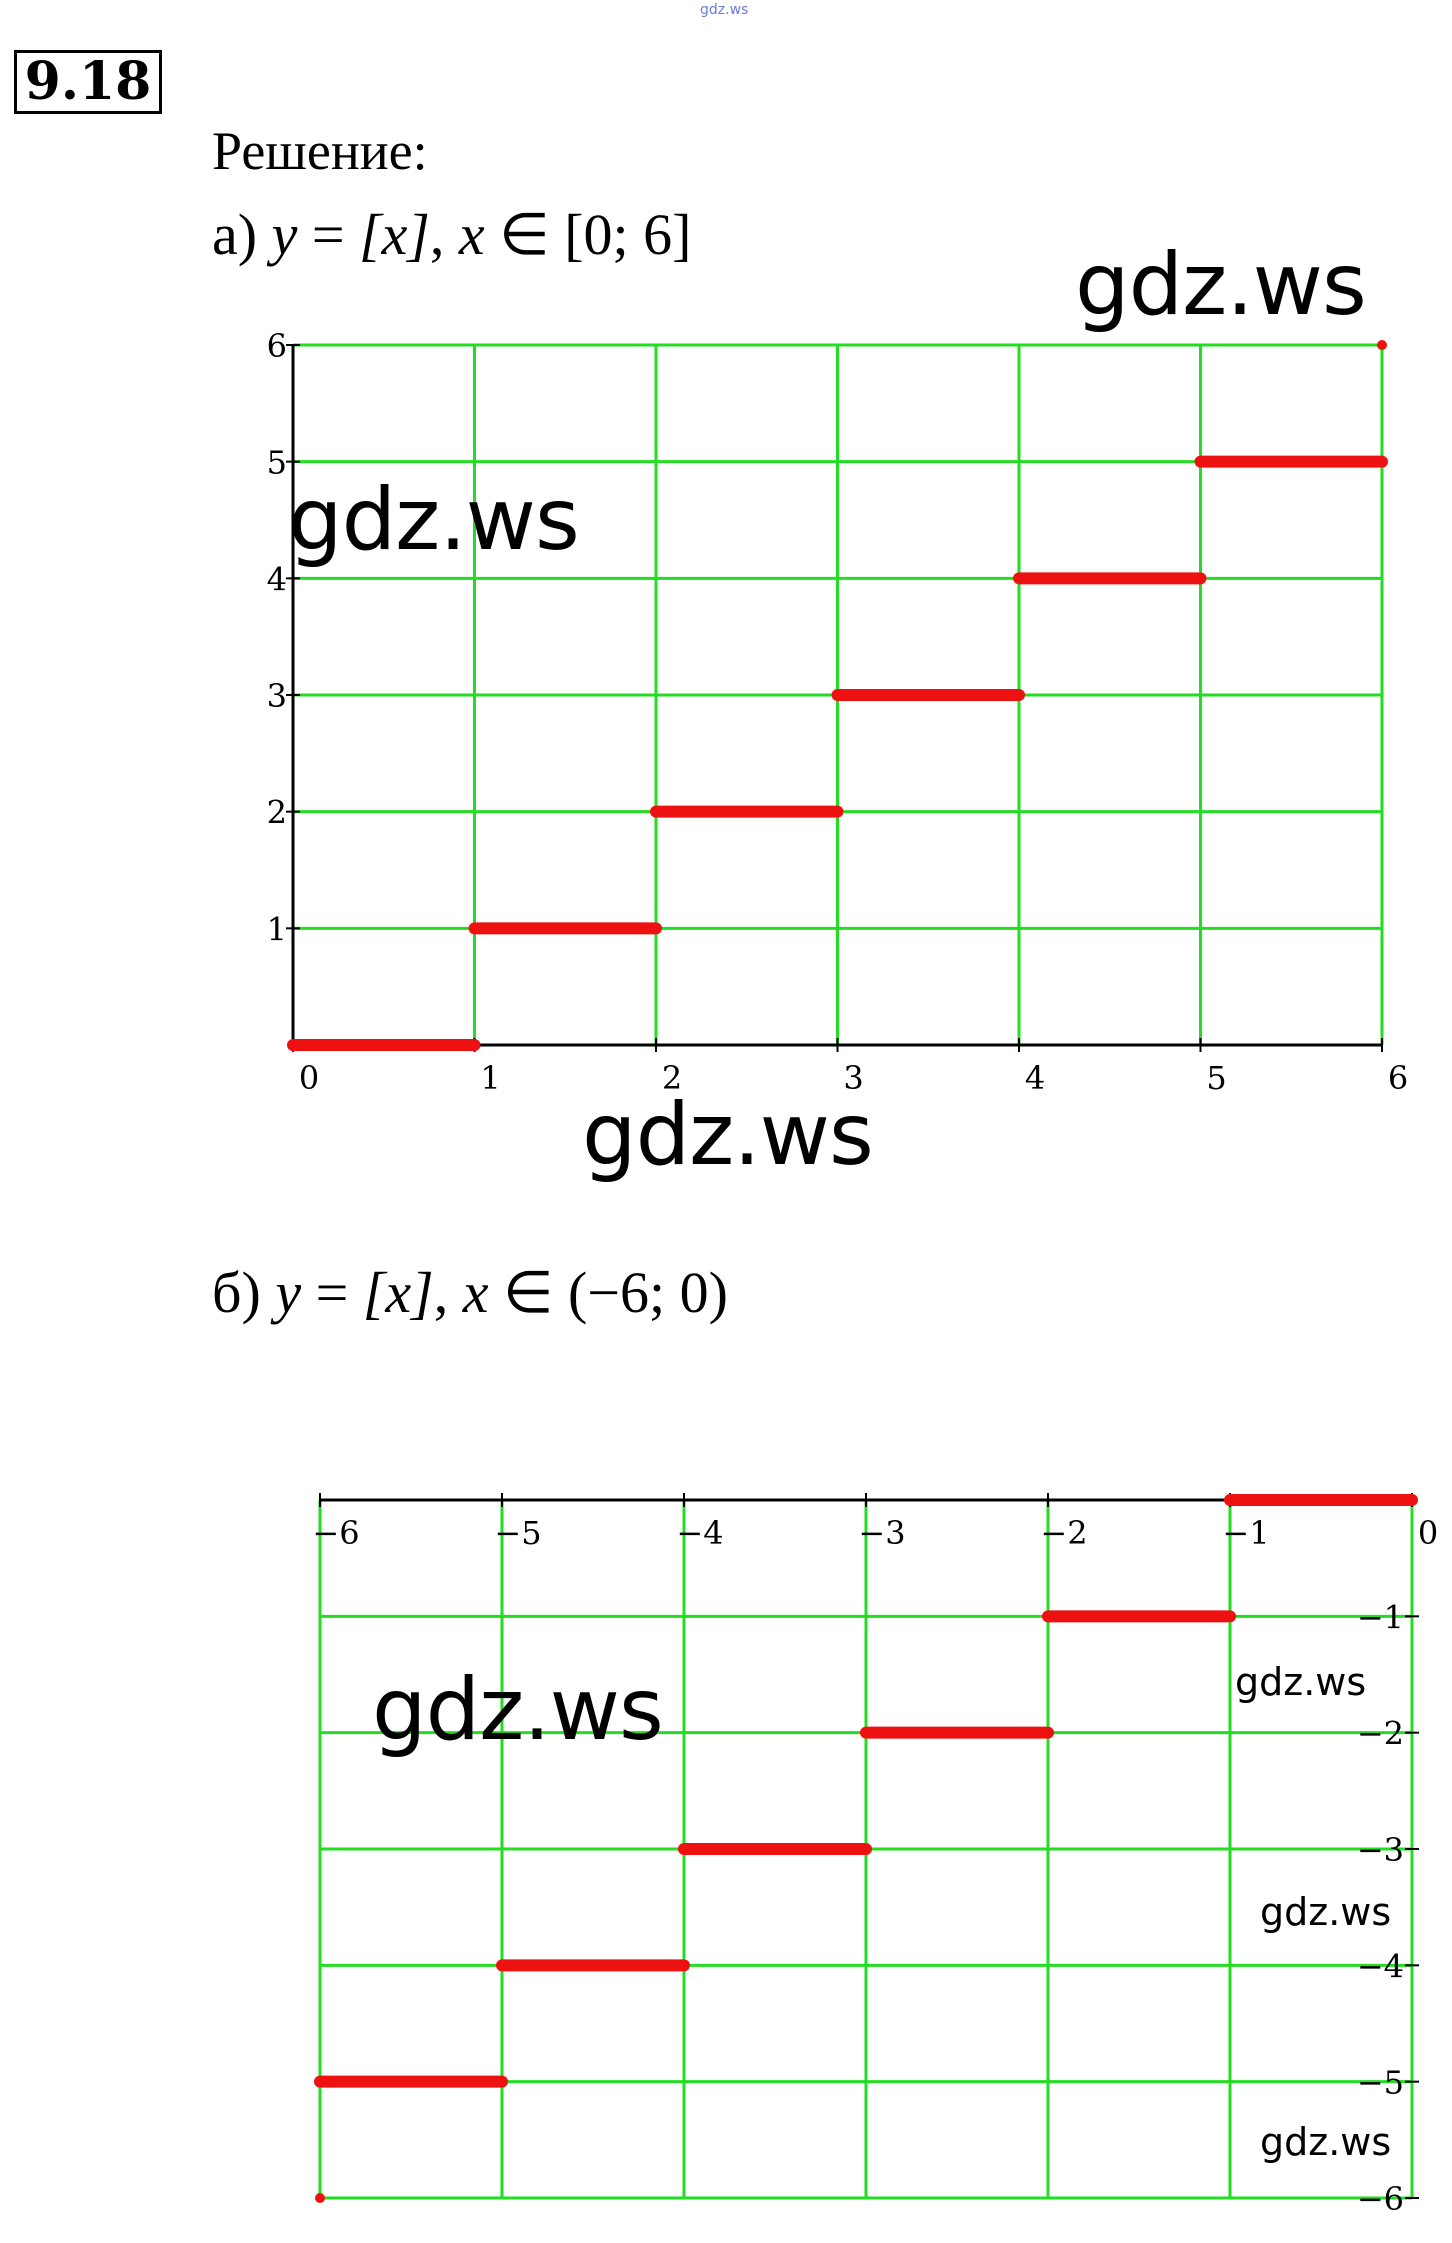  I want to click on x-tick-label: −1, so click(1245, 1533).